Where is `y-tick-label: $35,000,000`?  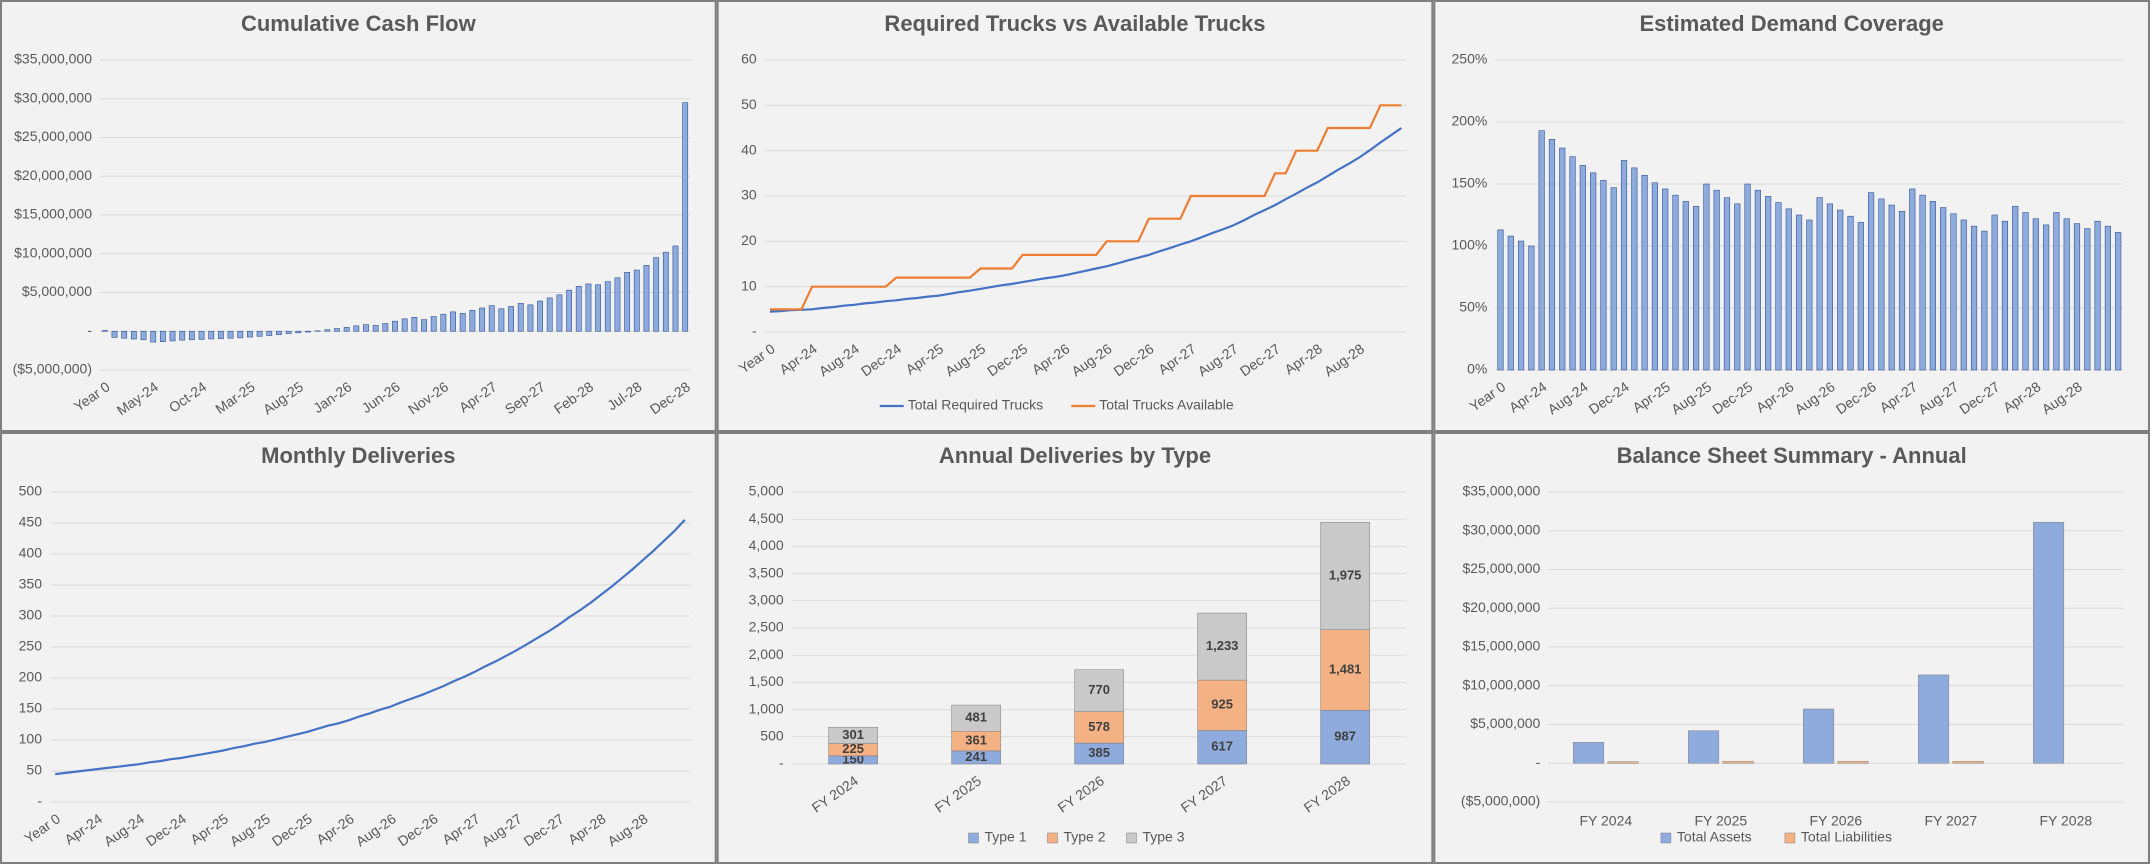
y-tick-label: $35,000,000 is located at coordinates (1501, 491).